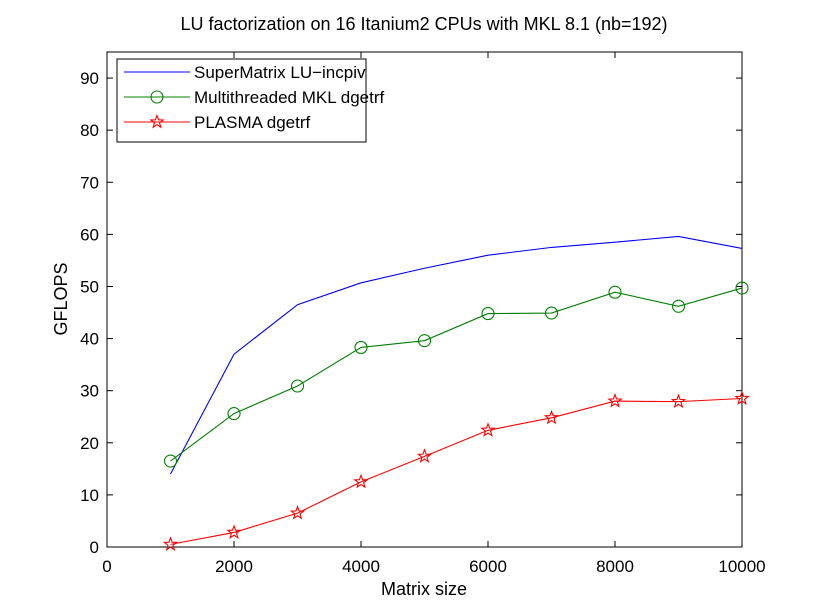 This screenshot has width=818, height=616. What do you see at coordinates (615, 566) in the screenshot?
I see `x-tick-label: 8000` at bounding box center [615, 566].